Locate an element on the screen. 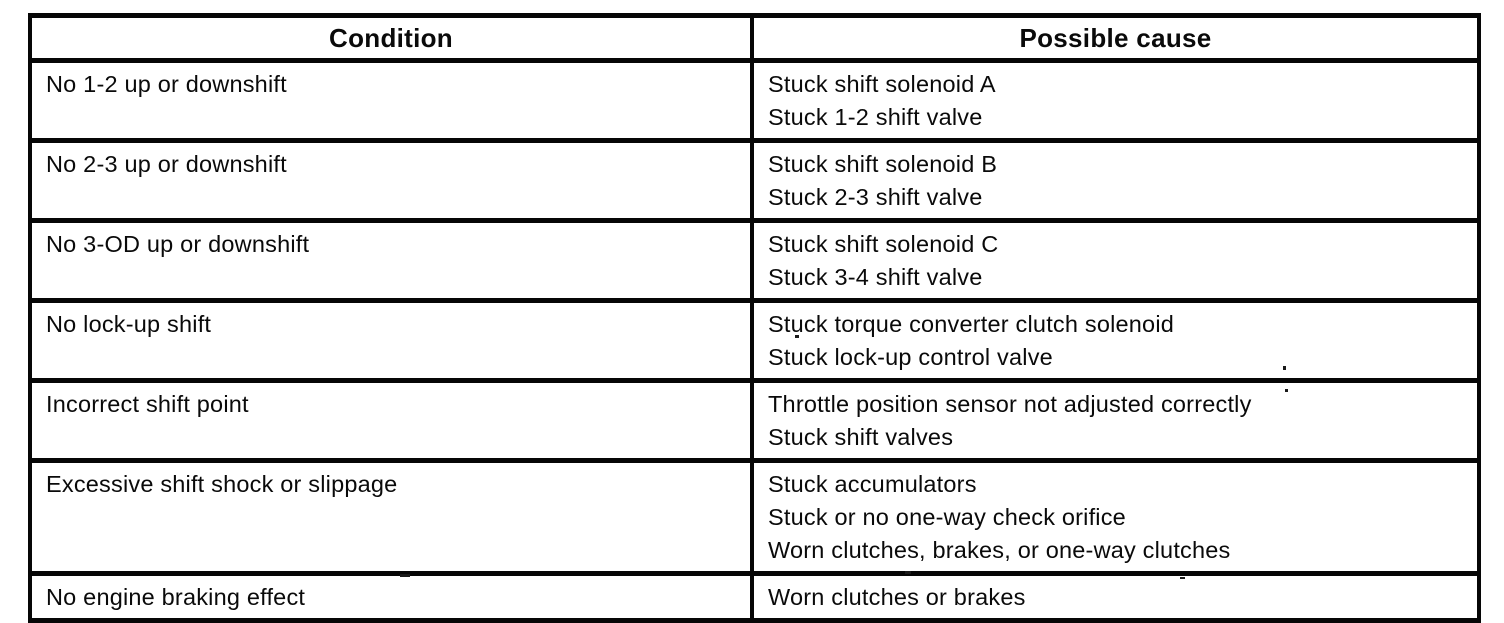 This screenshot has height=623, width=1504. cause-line: Stuck shift solenoid B is located at coordinates (883, 164).